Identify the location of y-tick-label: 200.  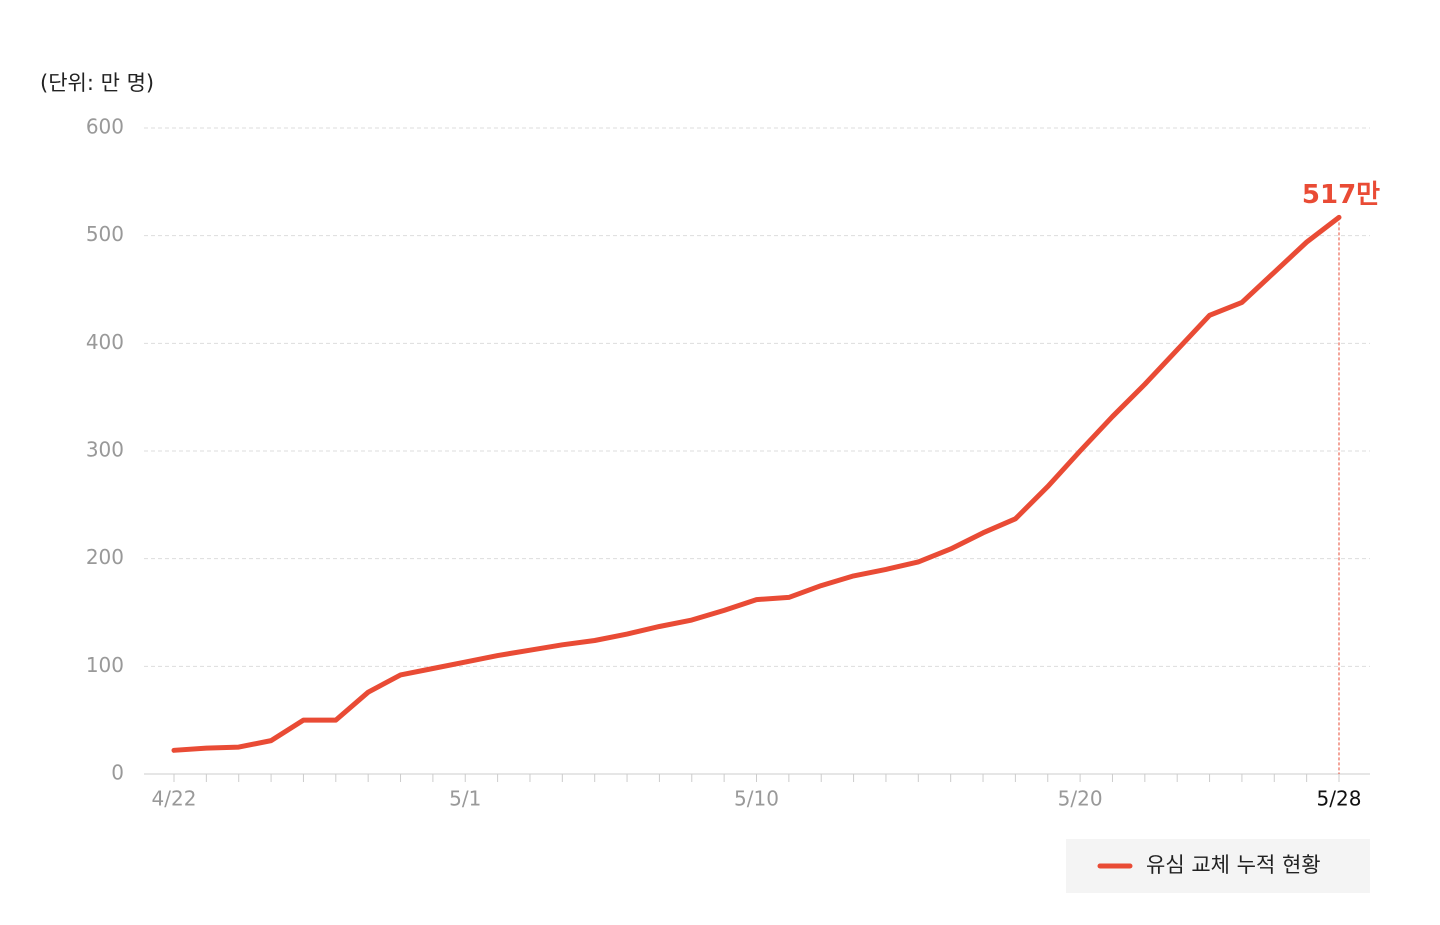
(105, 557).